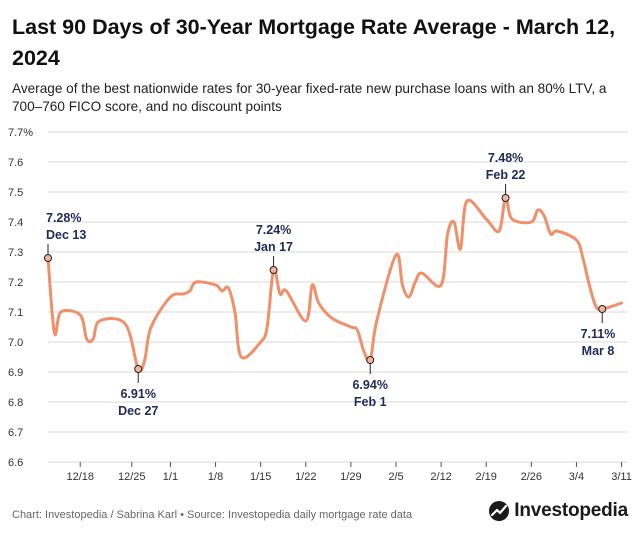  What do you see at coordinates (15, 283) in the screenshot?
I see `y-tick-label: 7.2` at bounding box center [15, 283].